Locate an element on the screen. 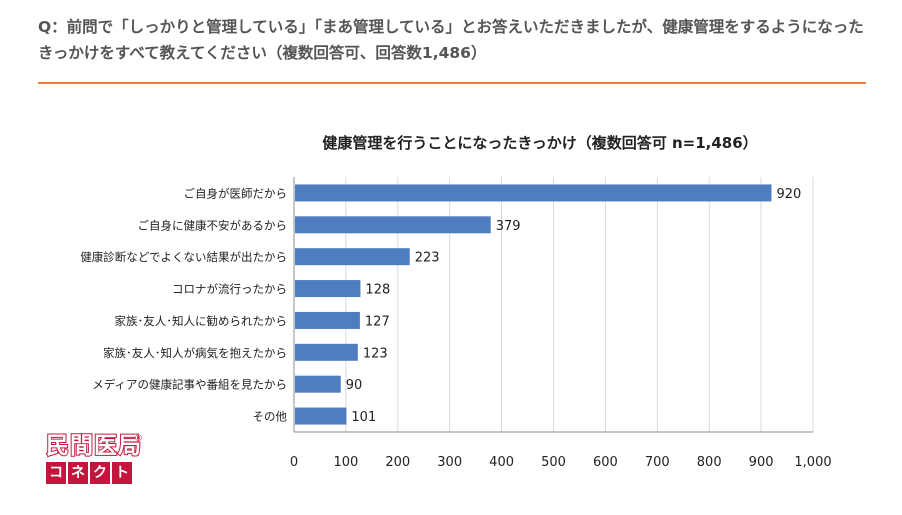 The width and height of the screenshot is (902, 515). category-label: 家族･友人･知人が病気を抱えたから is located at coordinates (195, 353).